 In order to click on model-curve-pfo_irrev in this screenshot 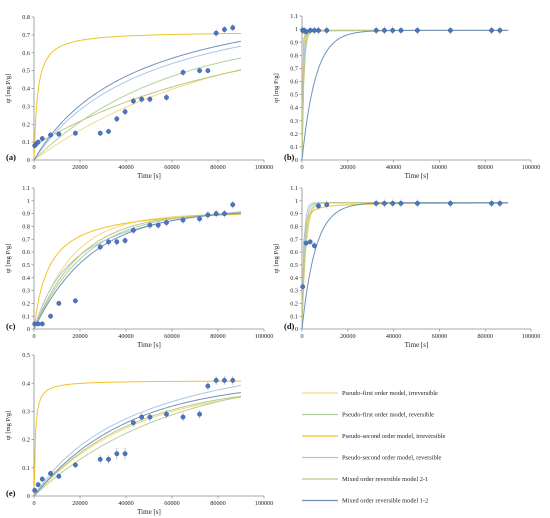, I will do `click(137, 114)`.